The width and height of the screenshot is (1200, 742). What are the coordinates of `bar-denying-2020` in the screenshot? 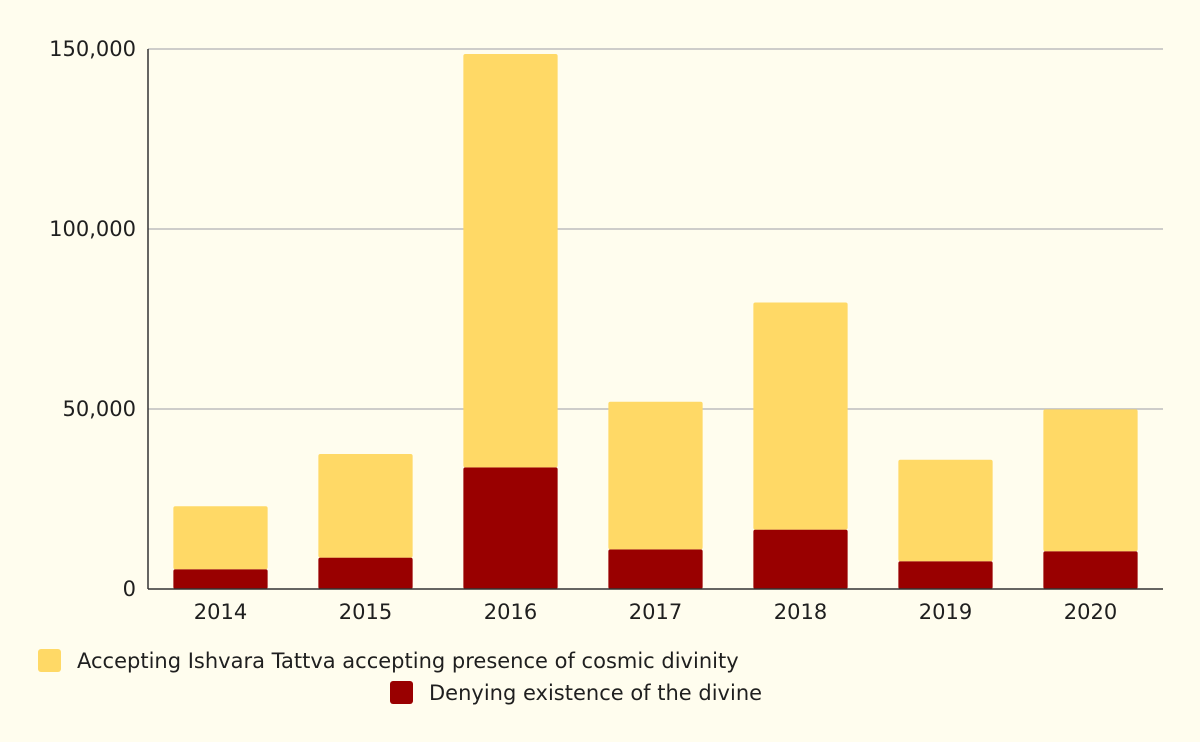 It's located at (1090, 570).